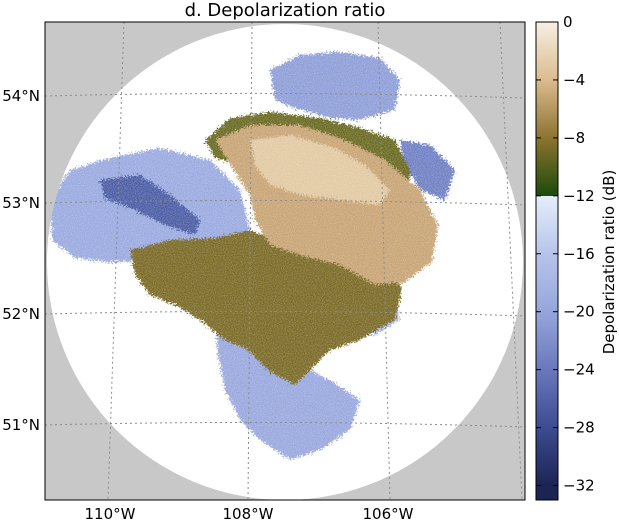  What do you see at coordinates (110, 514) in the screenshot?
I see `lon-label-110: 110°W` at bounding box center [110, 514].